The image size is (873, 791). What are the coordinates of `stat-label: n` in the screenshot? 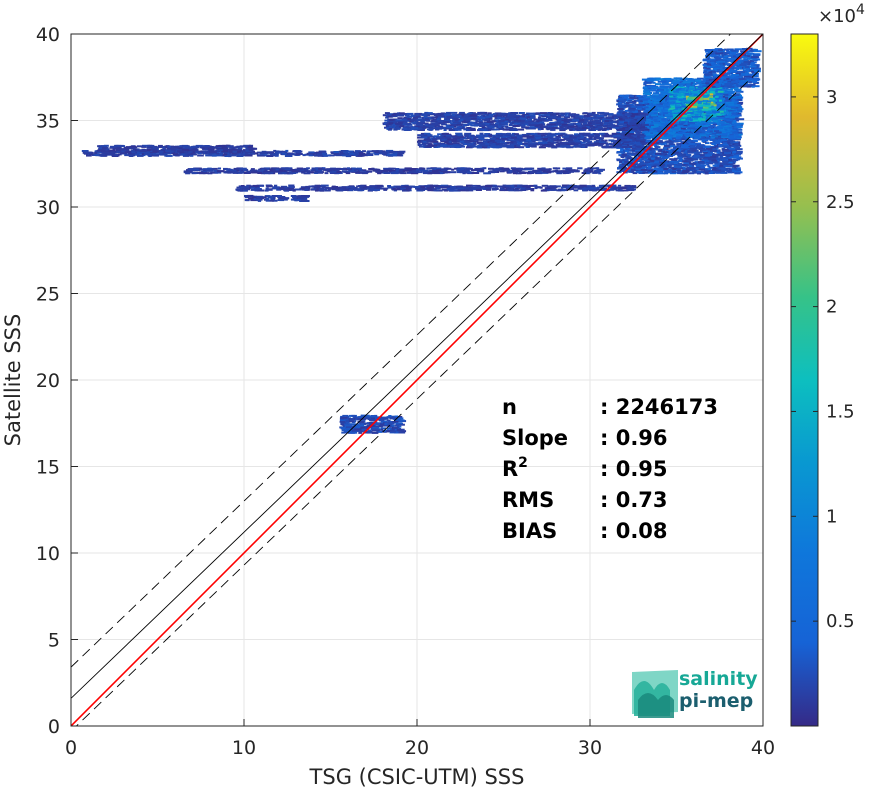 It's located at (509, 407).